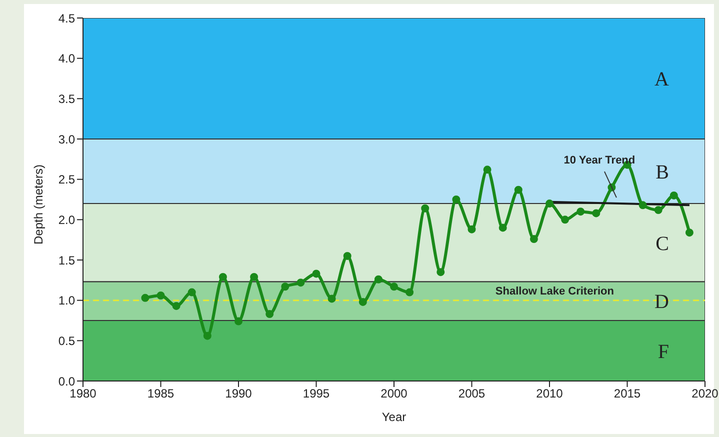  I want to click on x-tick-label: 1985, so click(160, 393).